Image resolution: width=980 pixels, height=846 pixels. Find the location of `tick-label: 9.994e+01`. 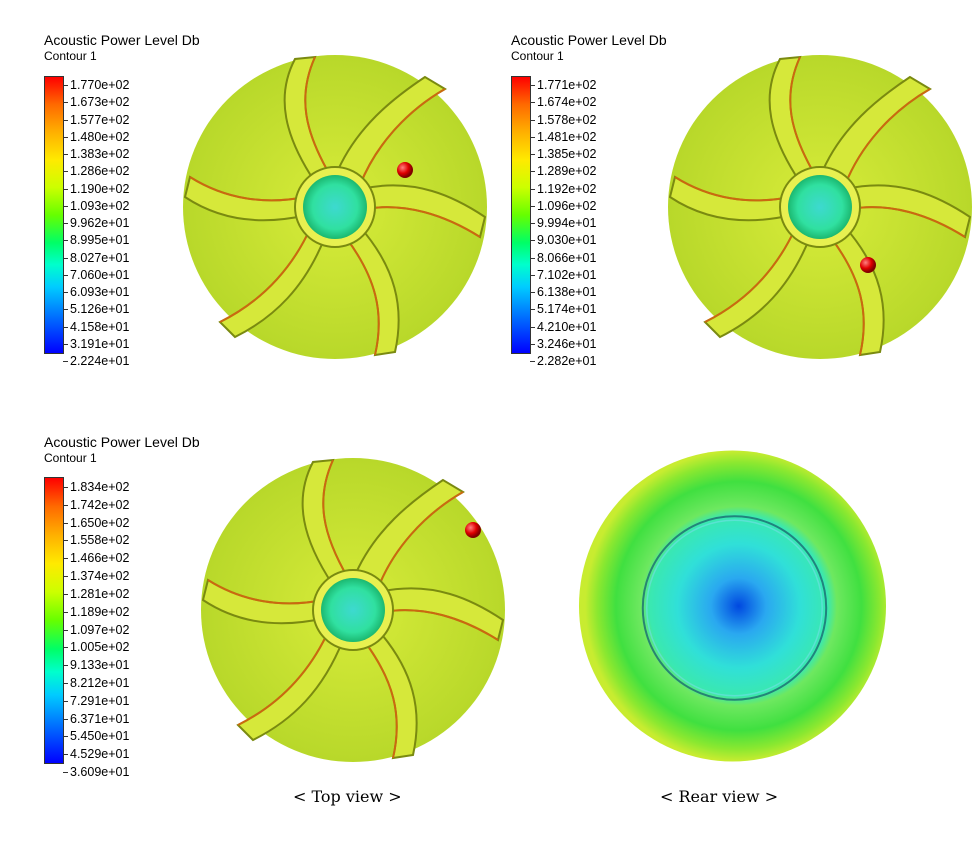

tick-label: 9.994e+01 is located at coordinates (567, 223).